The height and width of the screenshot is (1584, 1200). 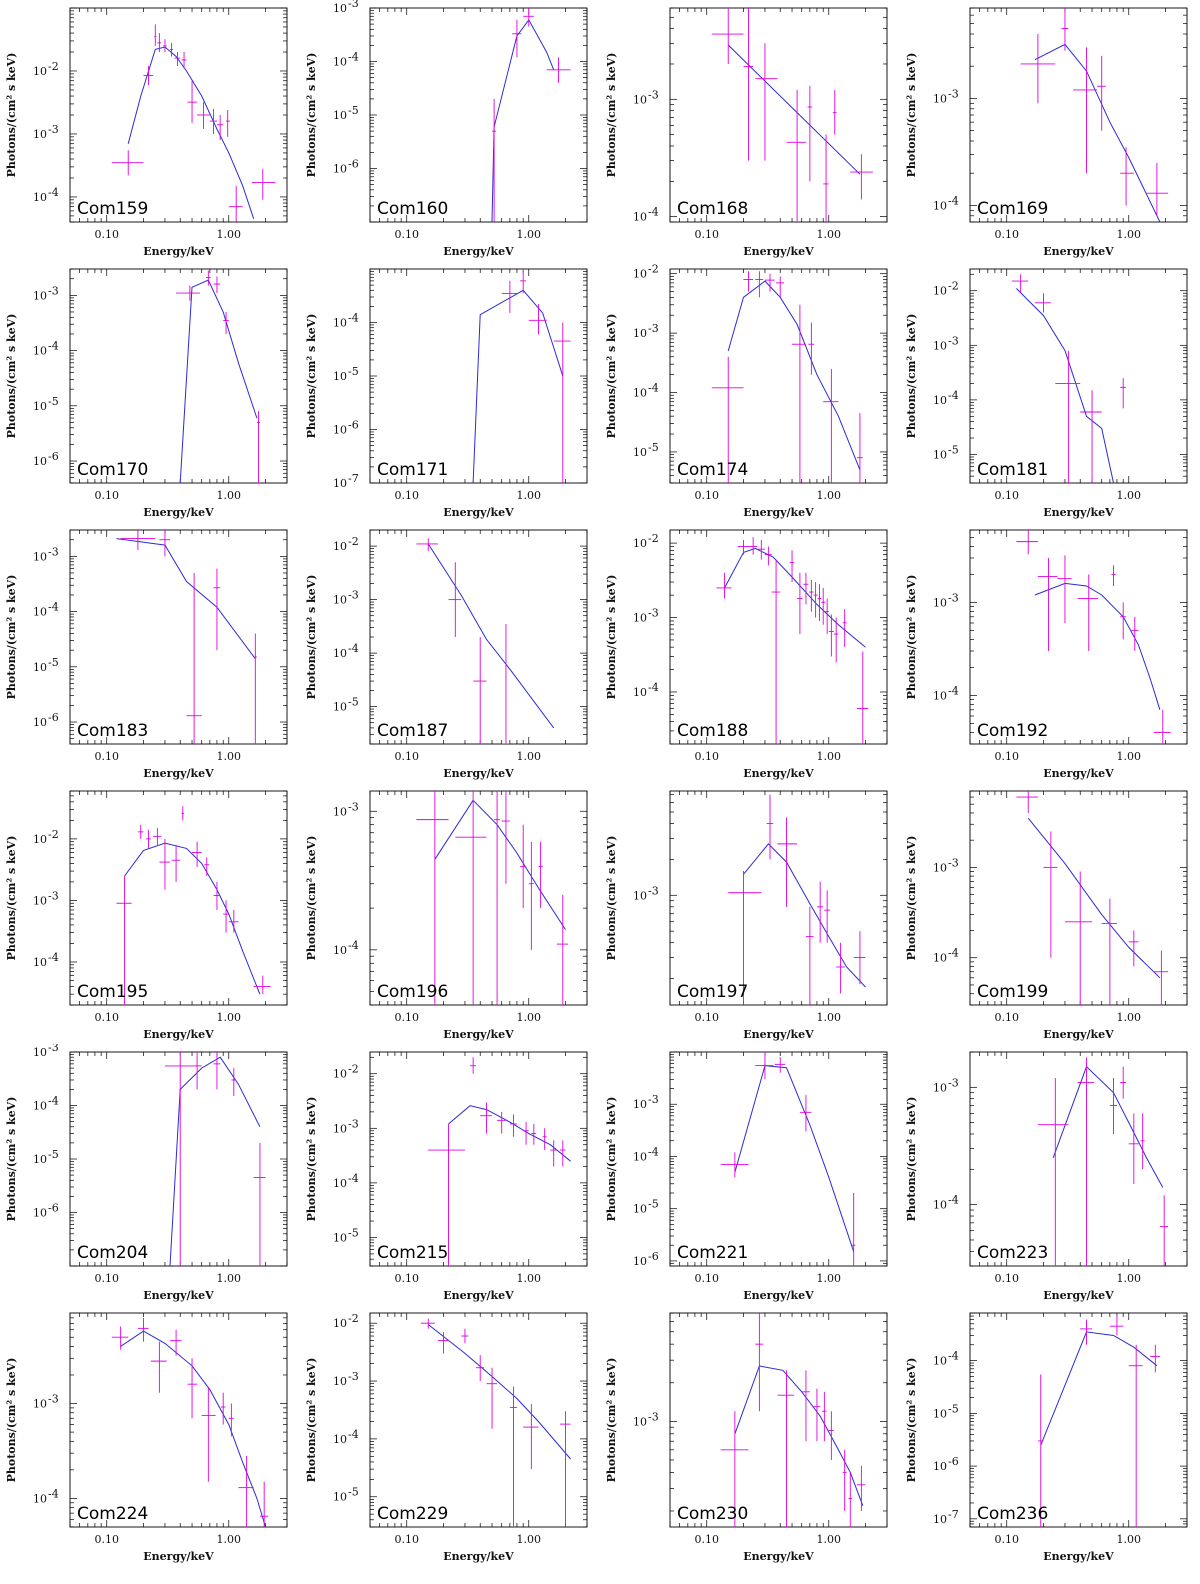 I want to click on panel-label: Com183, so click(x=112, y=731).